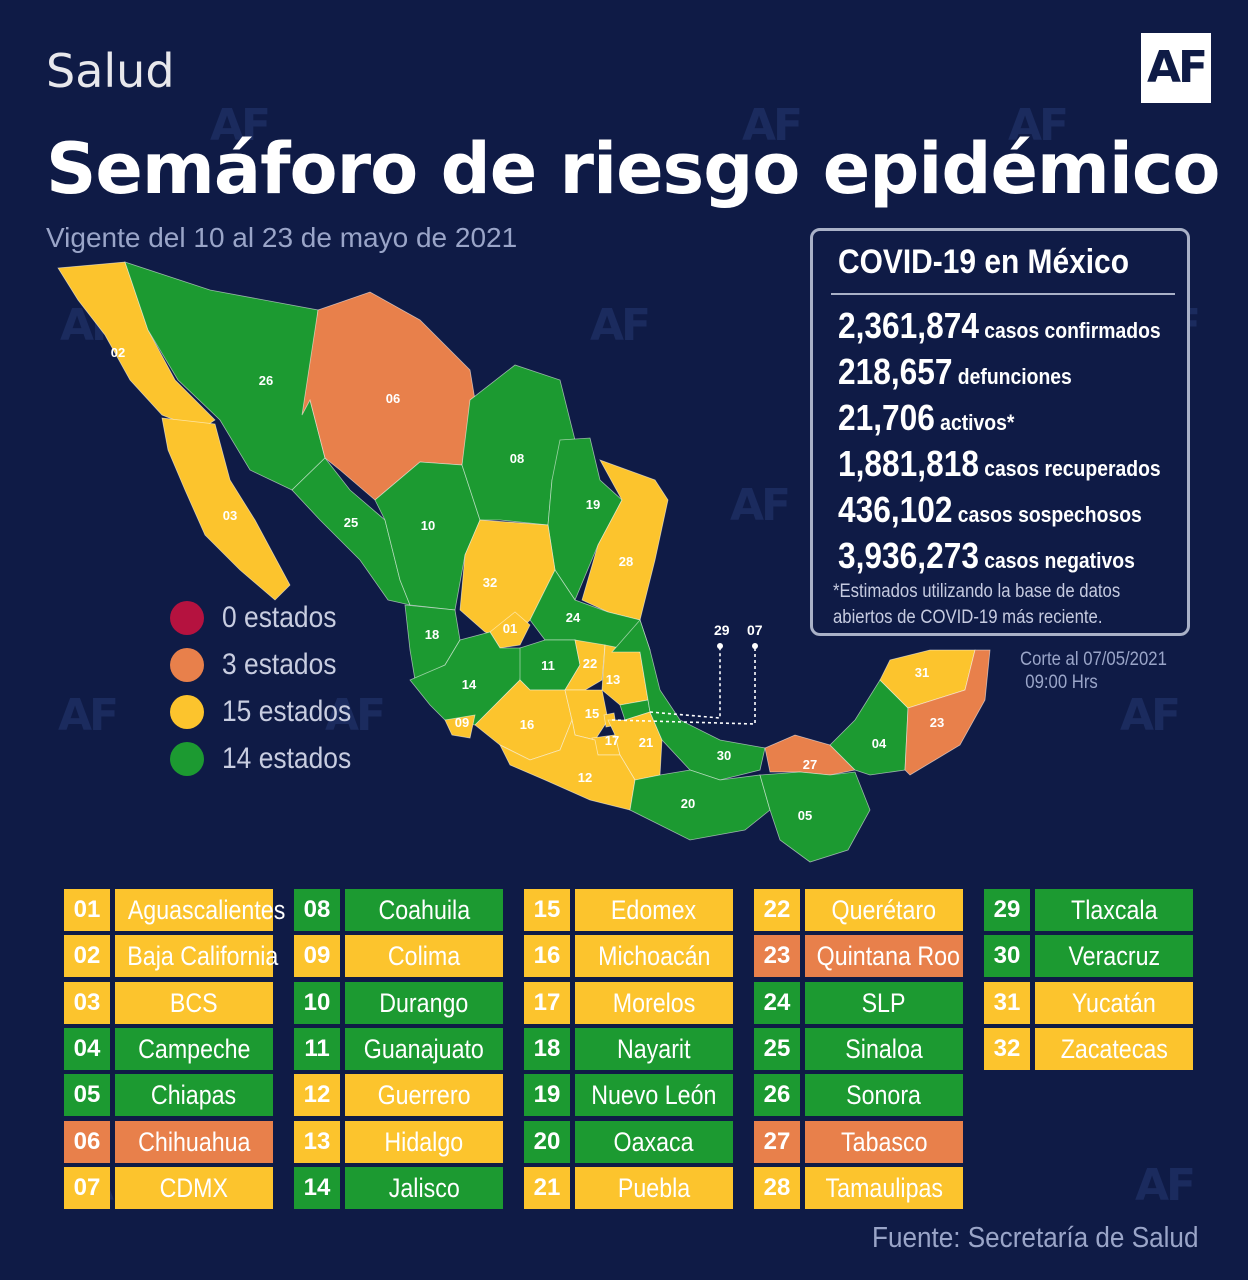 This screenshot has width=1248, height=1280. Describe the element at coordinates (1093, 659) in the screenshot. I see `cutoff-date: Corte al 07/05/2021` at that location.